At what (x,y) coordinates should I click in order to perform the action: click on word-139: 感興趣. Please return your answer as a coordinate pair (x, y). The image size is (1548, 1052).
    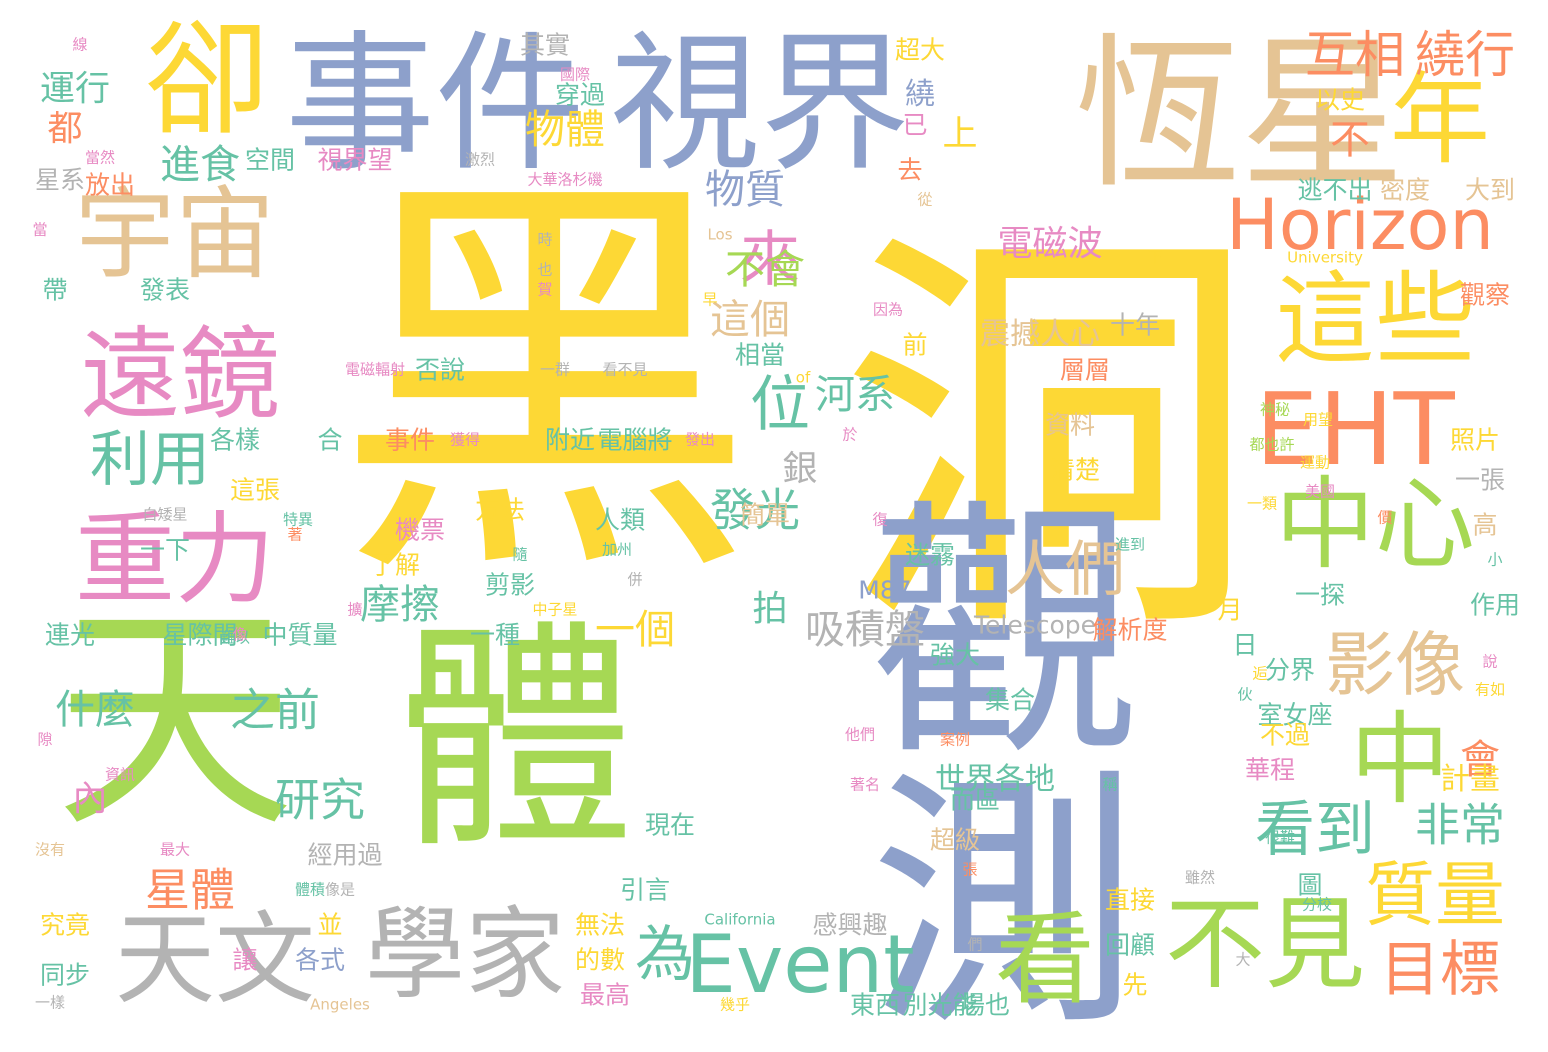
    Looking at the image, I should click on (850, 925).